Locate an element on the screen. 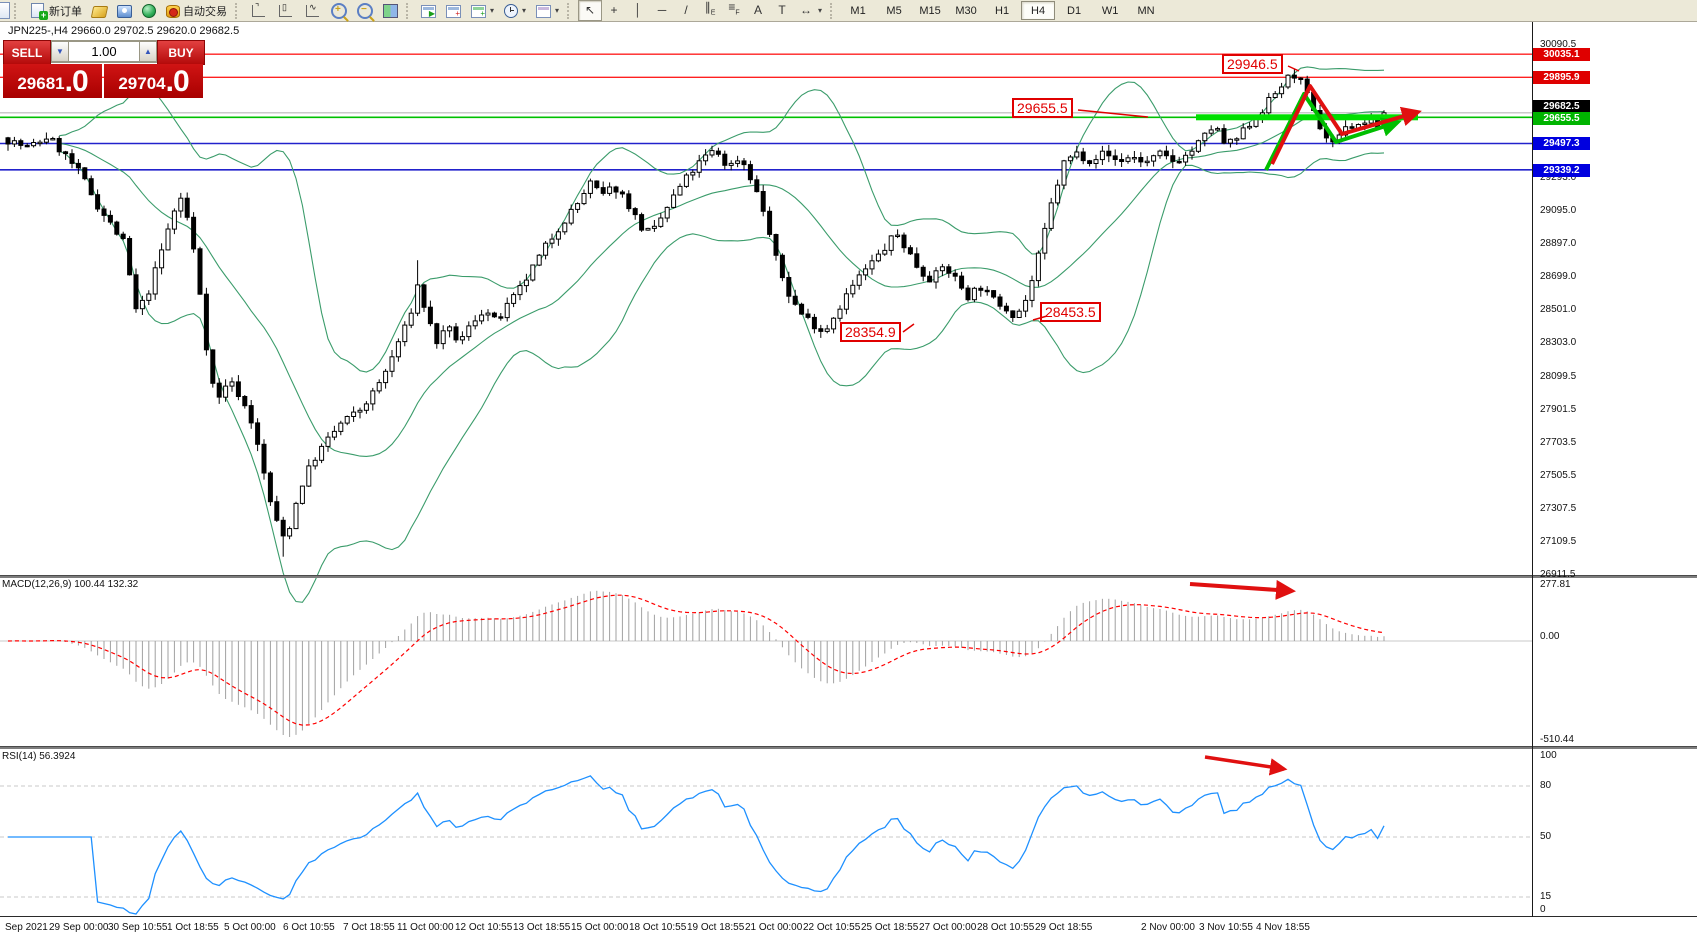 The width and height of the screenshot is (1697, 937). time-axis-label: 2 Nov 00:00 is located at coordinates (1168, 927).